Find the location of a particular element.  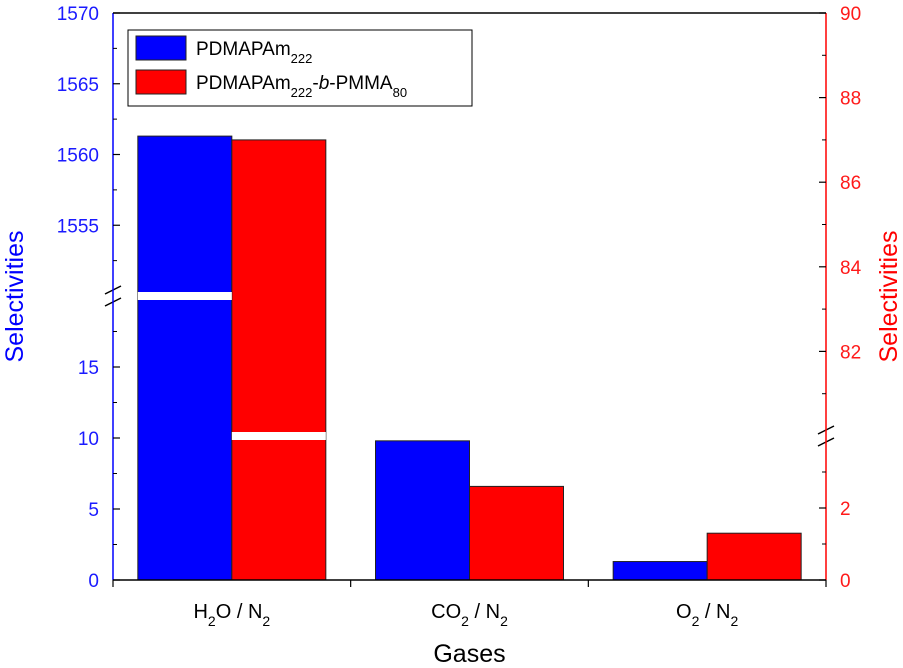

left-tick-label: 0 is located at coordinates (93, 581).